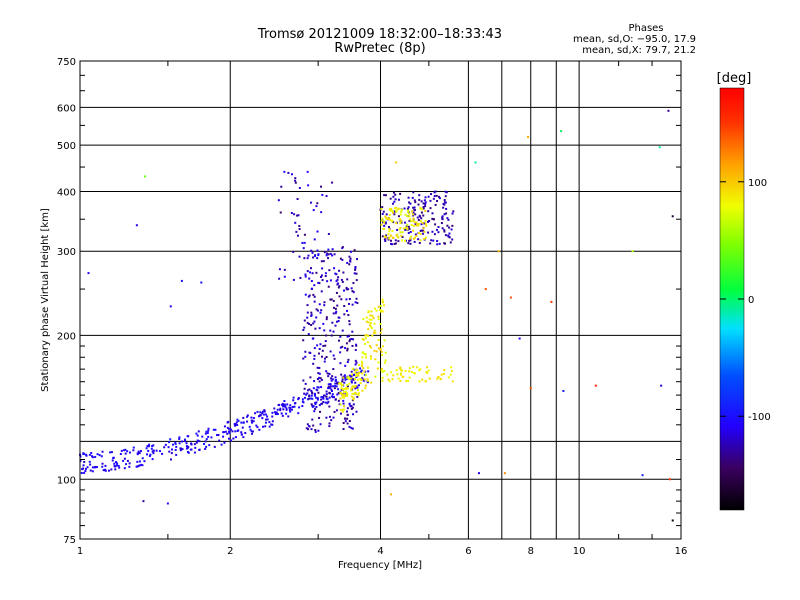 This screenshot has width=800, height=600. Describe the element at coordinates (634, 39) in the screenshot. I see `stats-line-o: mean, sd,O: −95.0, 17.9` at that location.